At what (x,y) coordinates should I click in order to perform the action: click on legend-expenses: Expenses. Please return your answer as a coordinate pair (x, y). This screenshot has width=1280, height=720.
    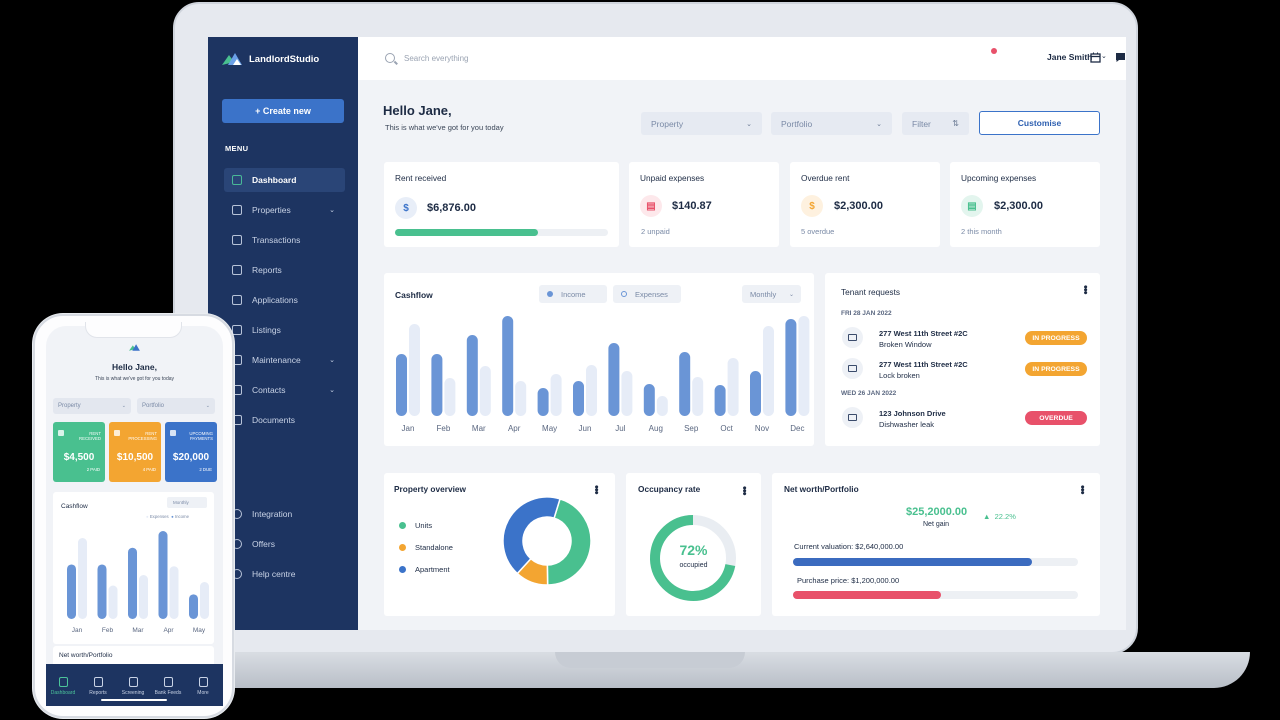
    Looking at the image, I should click on (647, 294).